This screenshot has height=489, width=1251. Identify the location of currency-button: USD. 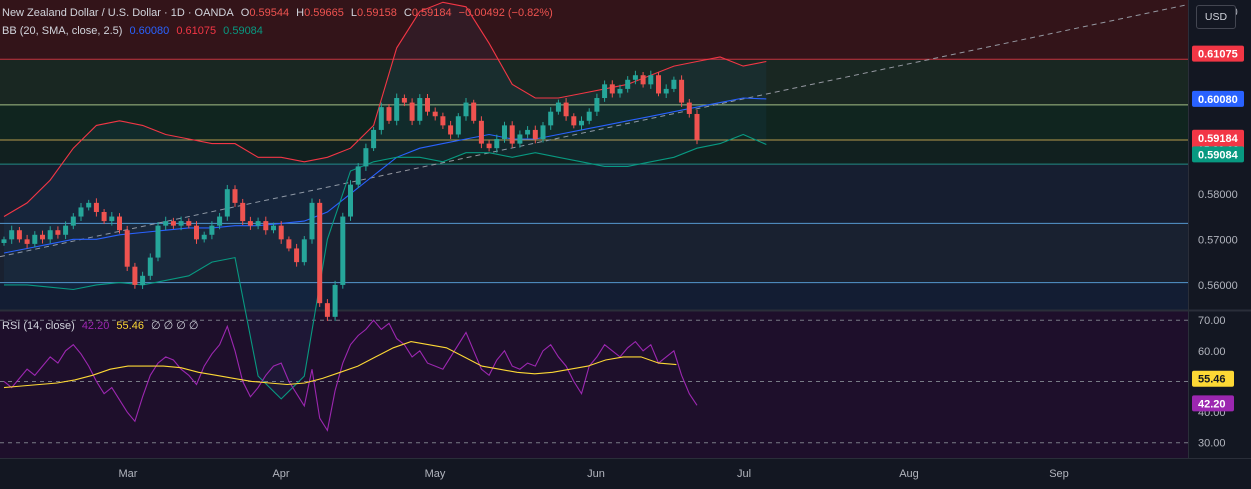
(1216, 17).